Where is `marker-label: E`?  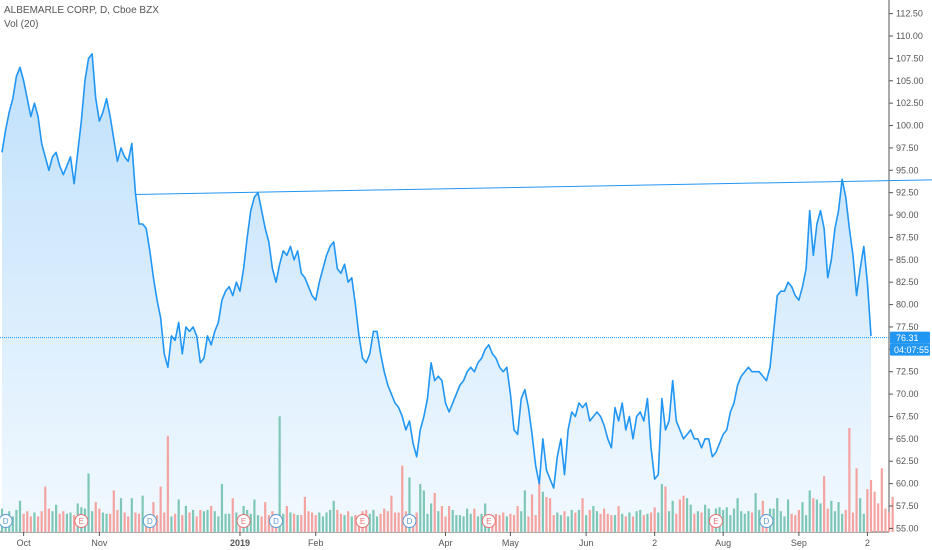
marker-label: E is located at coordinates (362, 521).